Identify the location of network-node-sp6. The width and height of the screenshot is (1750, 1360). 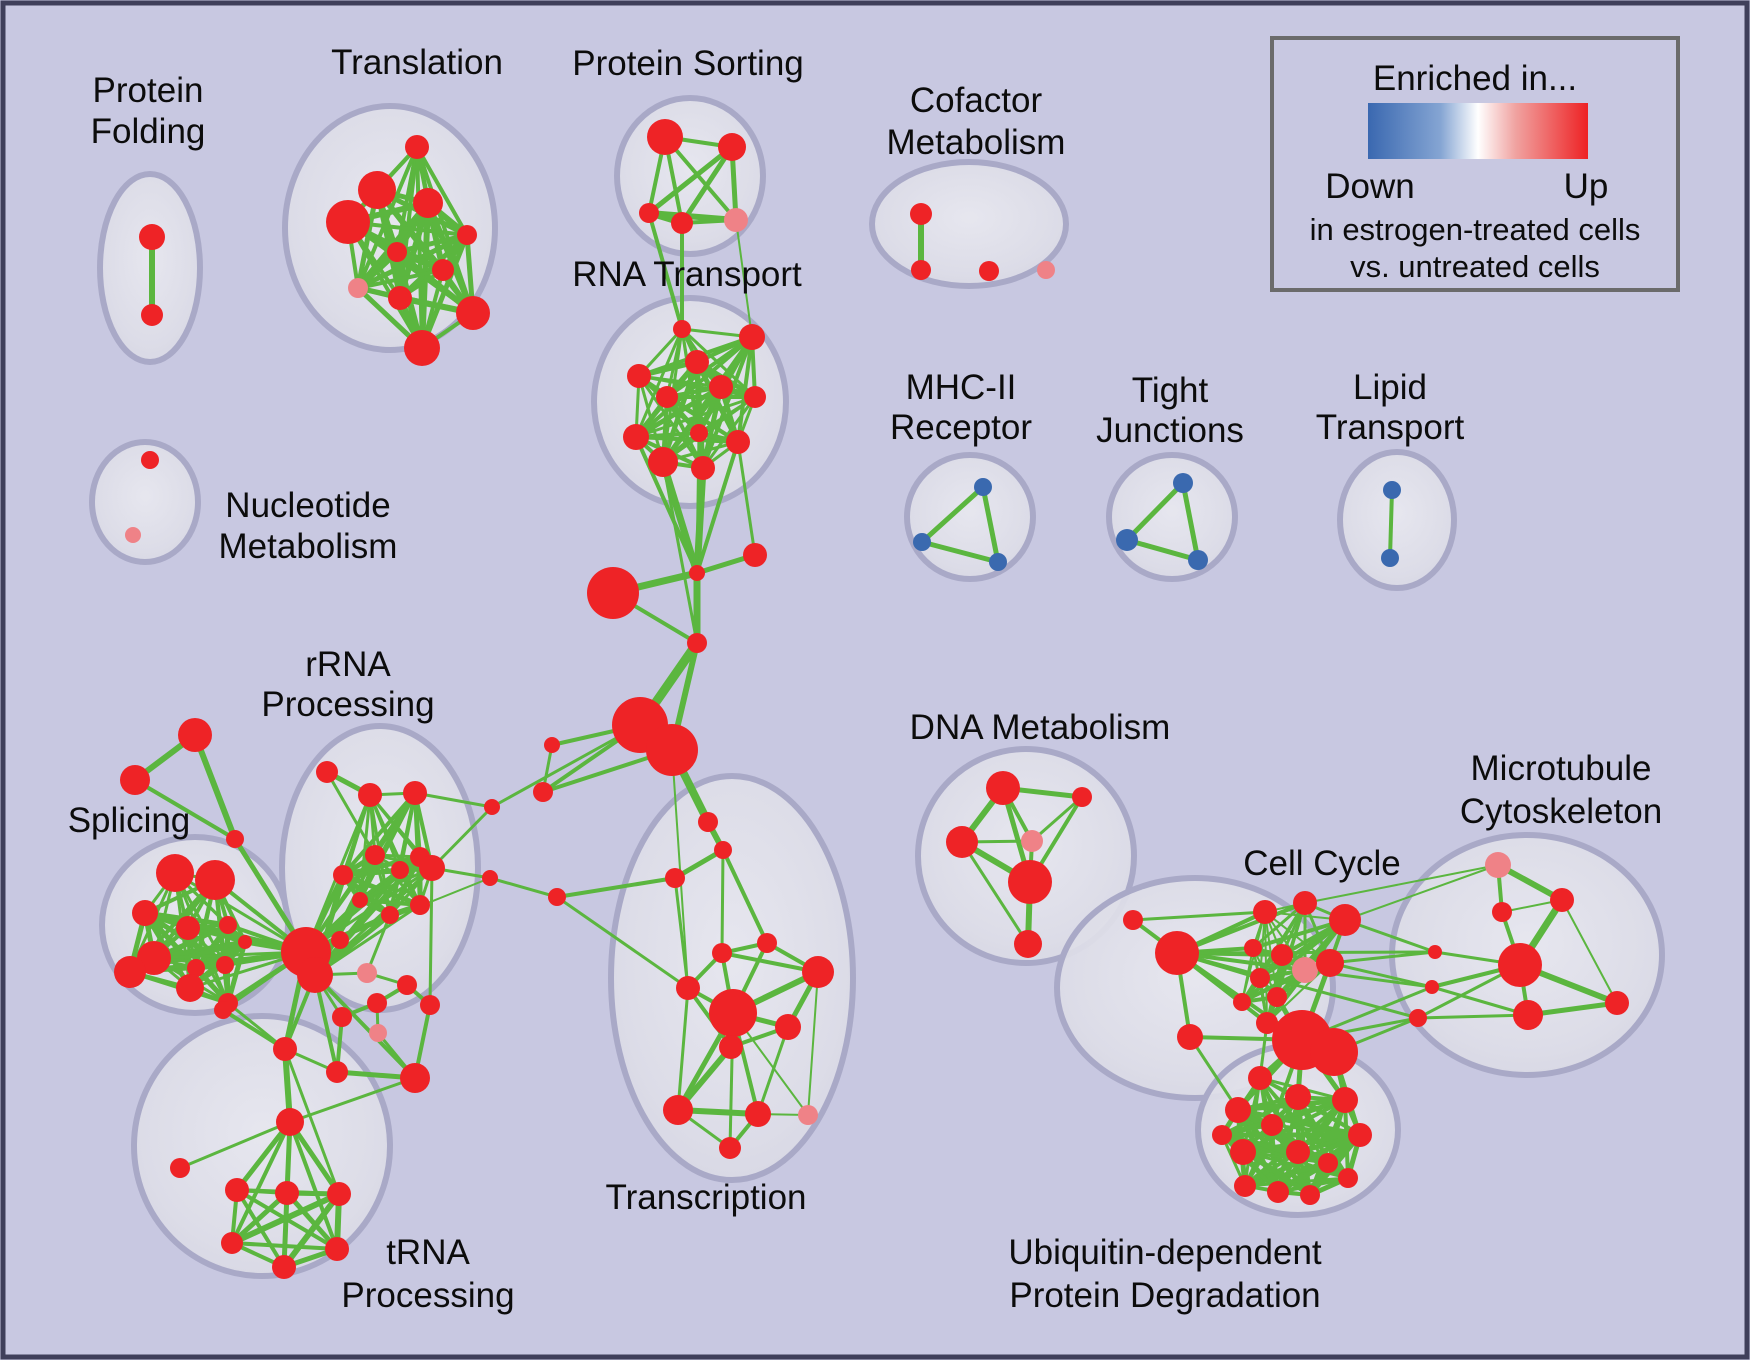
(245, 942).